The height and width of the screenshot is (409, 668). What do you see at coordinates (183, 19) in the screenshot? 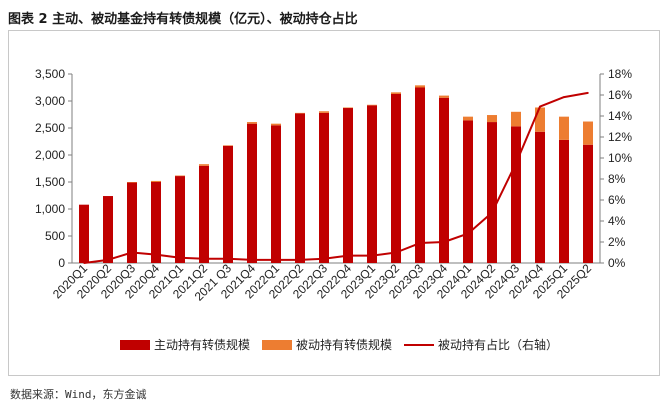
I see `chart-title: 图表 2 主动、被动基金持有转债规模（亿元）、被动持仓占比` at bounding box center [183, 19].